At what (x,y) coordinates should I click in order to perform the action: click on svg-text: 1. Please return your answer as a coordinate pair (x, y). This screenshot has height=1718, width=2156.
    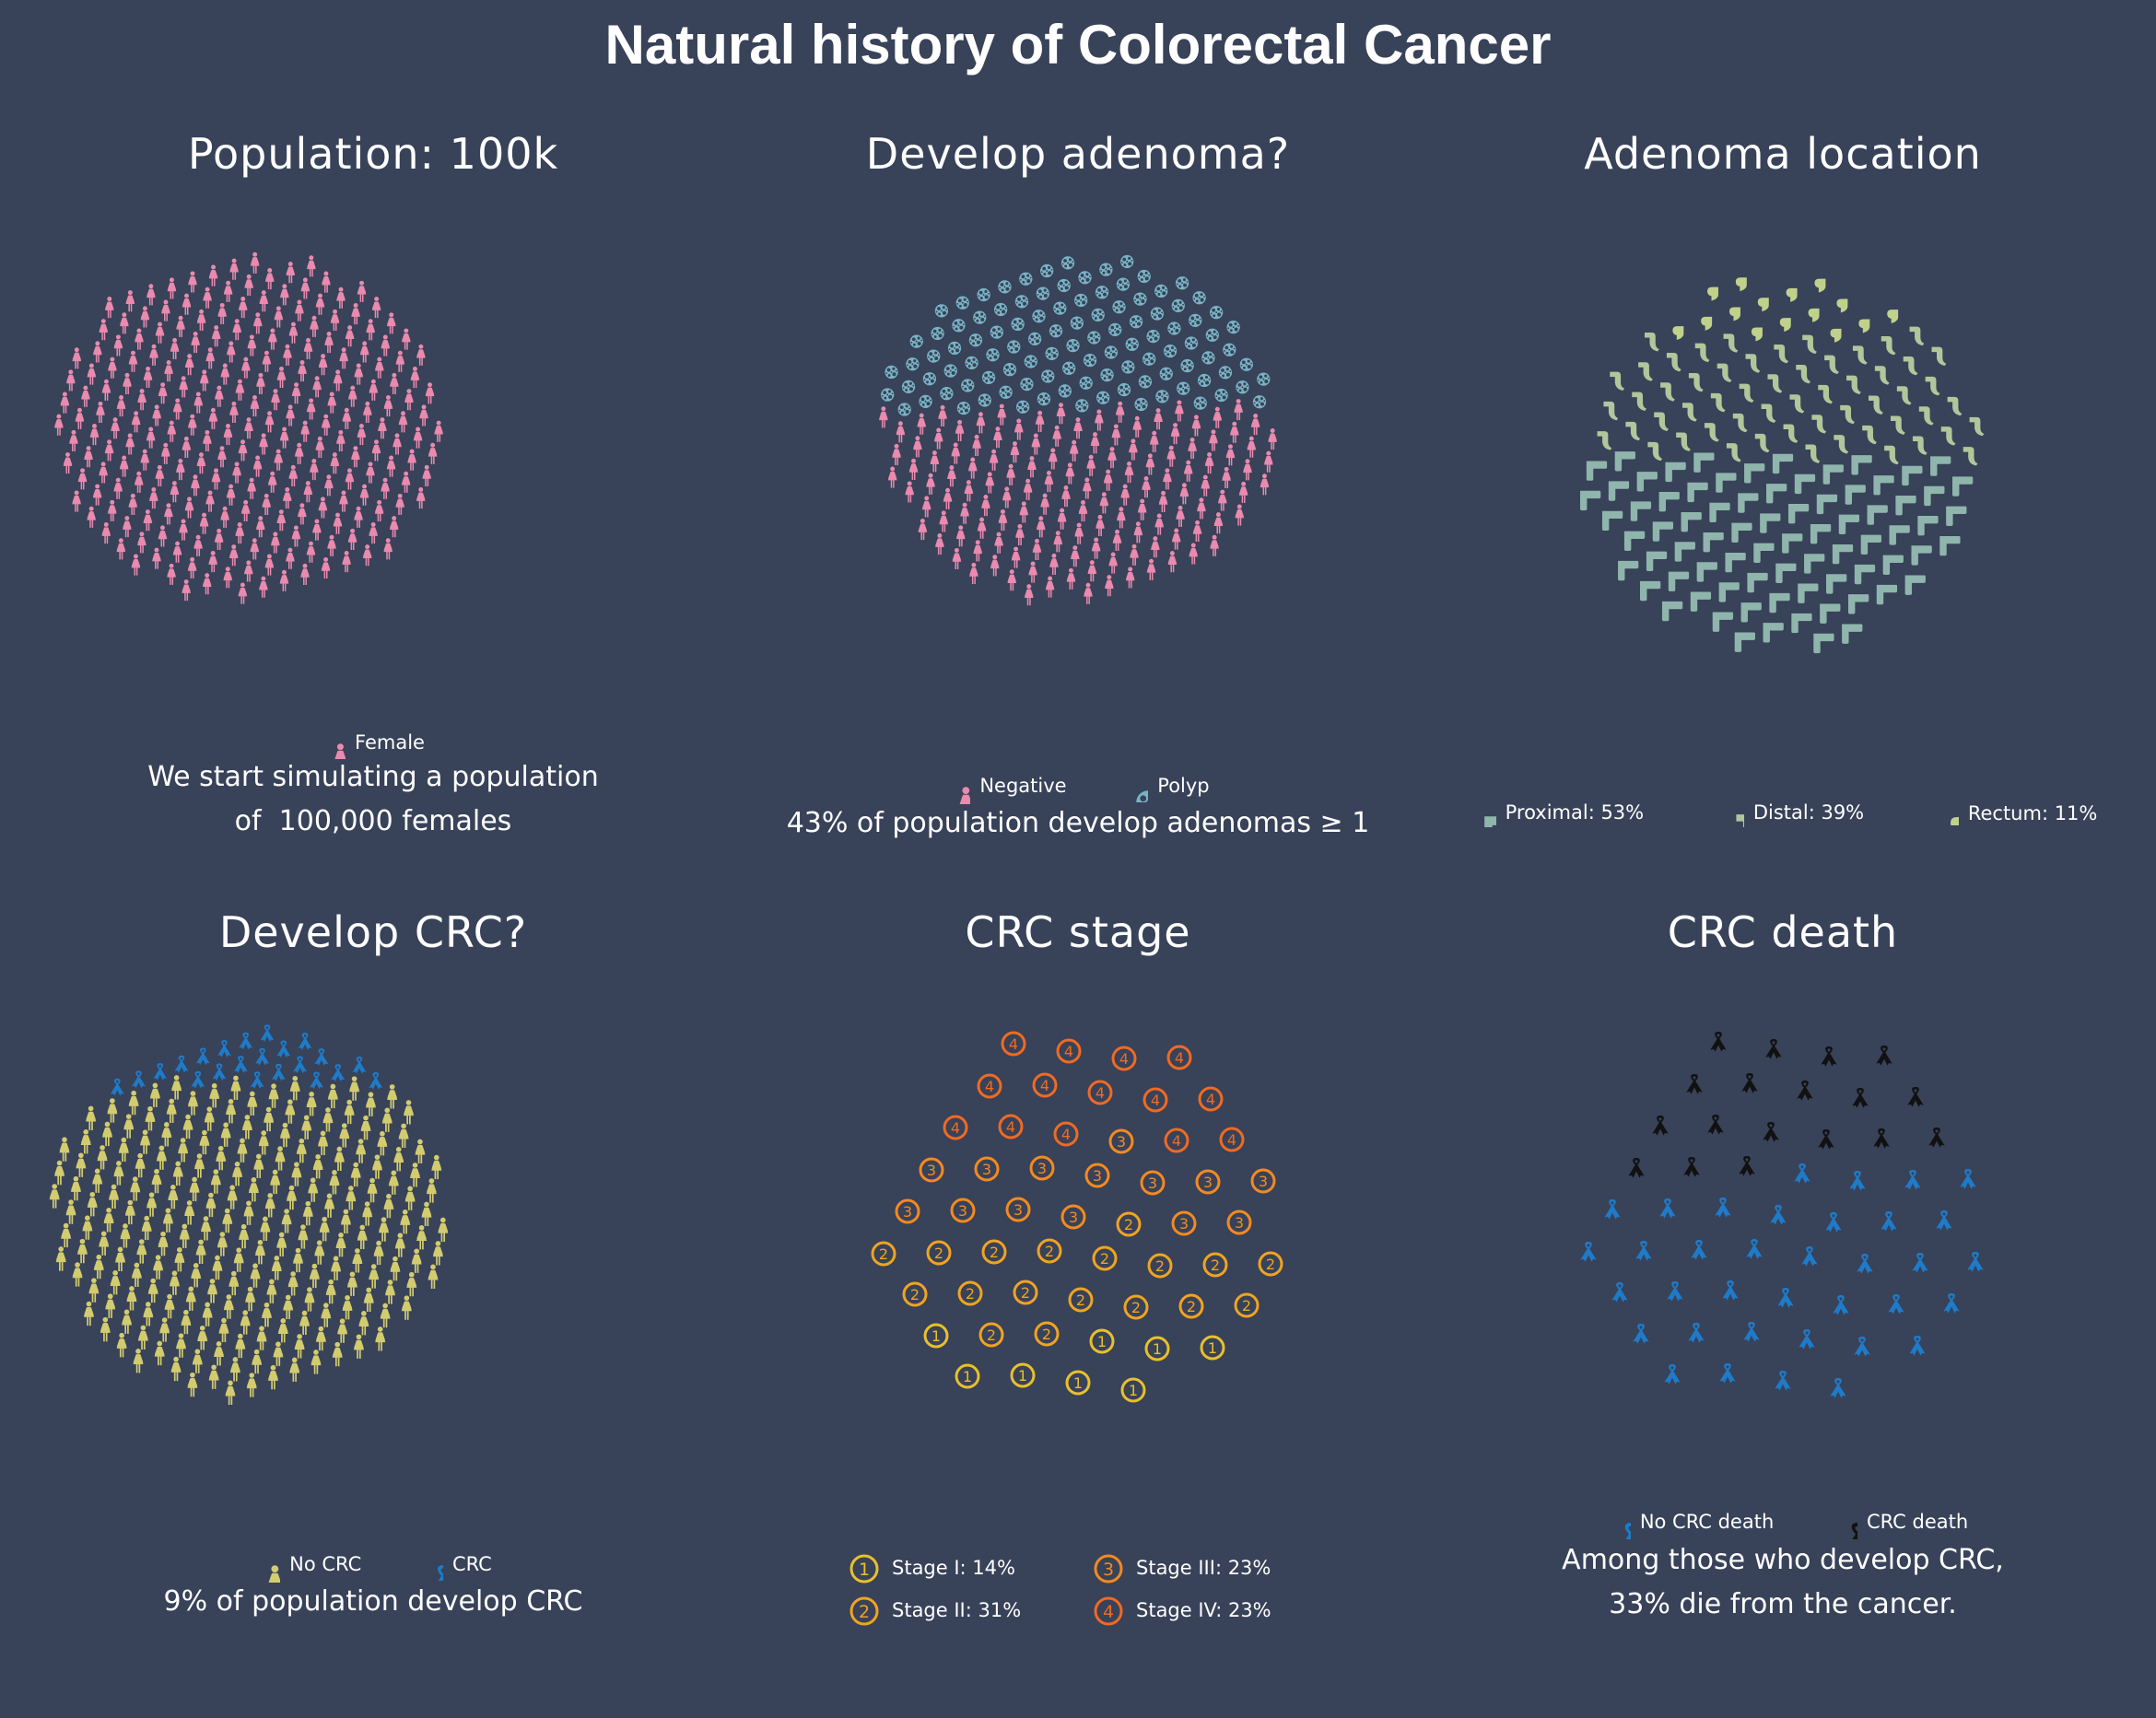
    Looking at the image, I should click on (864, 1570).